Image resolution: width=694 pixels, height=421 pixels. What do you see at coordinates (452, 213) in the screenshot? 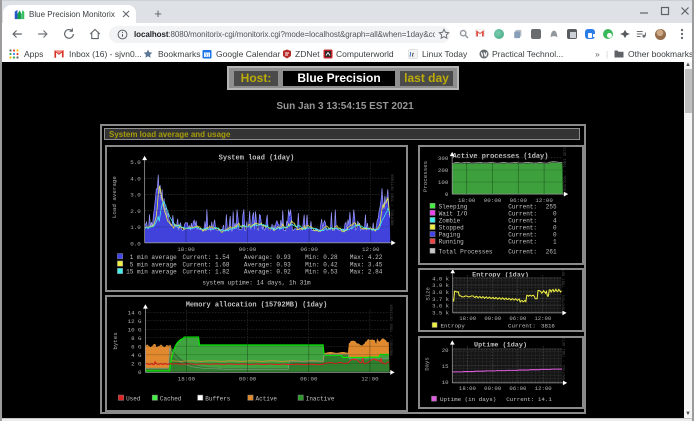
I see `svg-text: Wait I/O` at bounding box center [452, 213].